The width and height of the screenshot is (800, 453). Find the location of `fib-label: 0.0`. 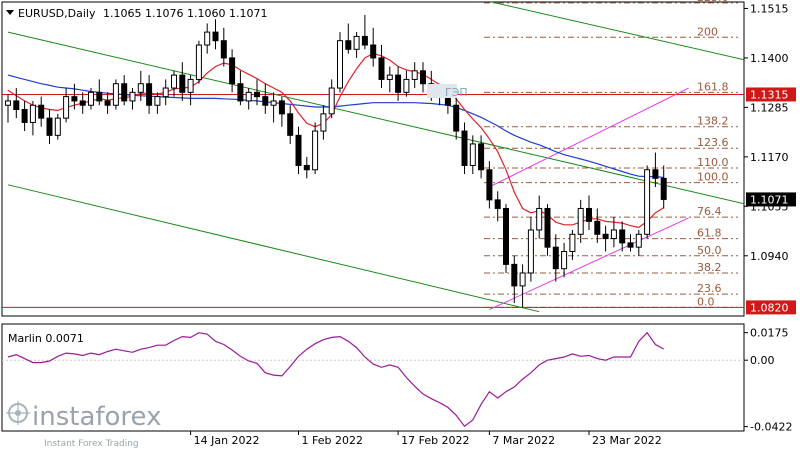

fib-label: 0.0 is located at coordinates (706, 301).